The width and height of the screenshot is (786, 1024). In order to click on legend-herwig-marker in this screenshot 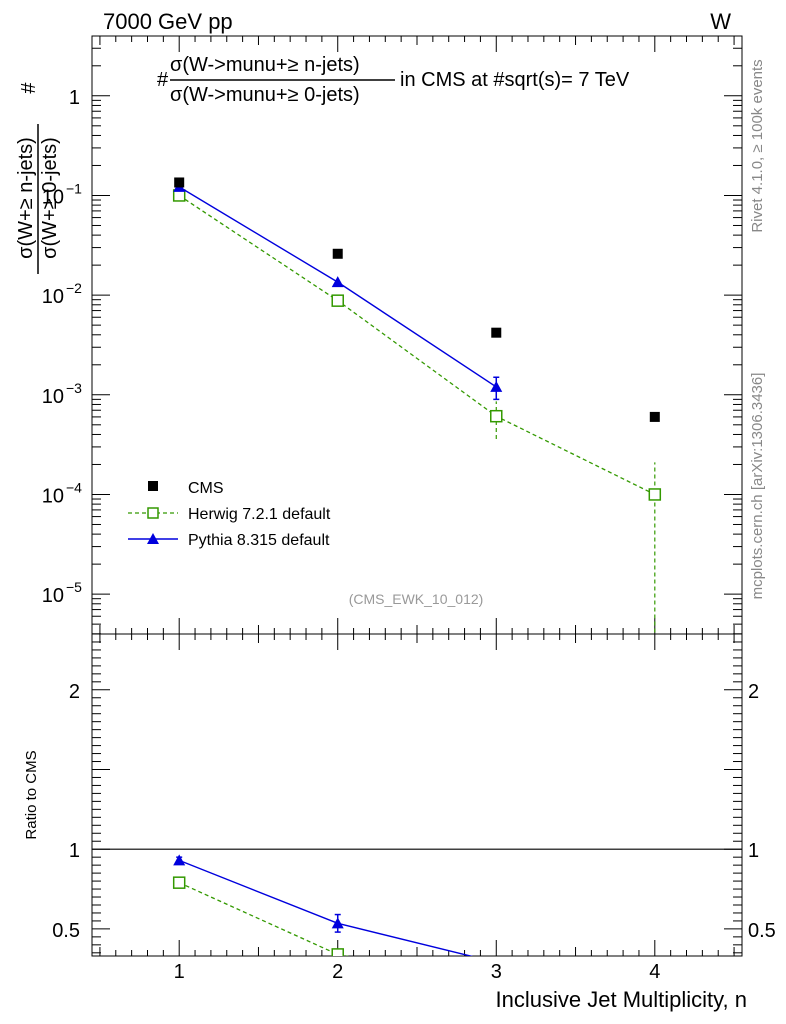, I will do `click(153, 513)`.